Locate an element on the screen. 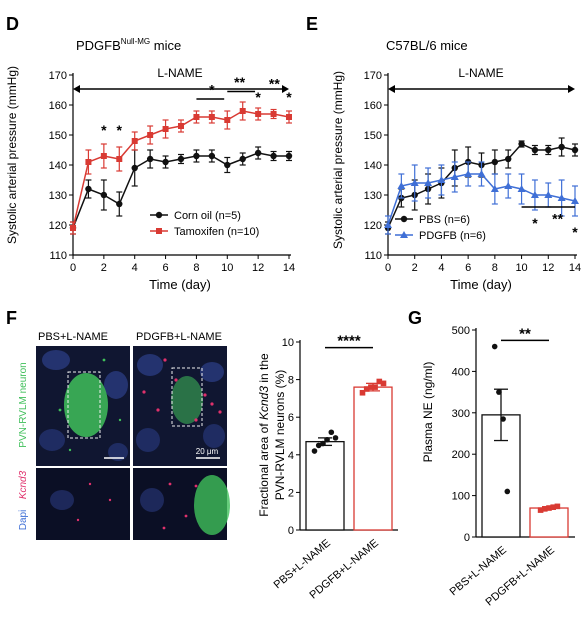 The height and width of the screenshot is (644, 585). chart-d-legend-label: Corn oil (n=5) is located at coordinates (207, 216).